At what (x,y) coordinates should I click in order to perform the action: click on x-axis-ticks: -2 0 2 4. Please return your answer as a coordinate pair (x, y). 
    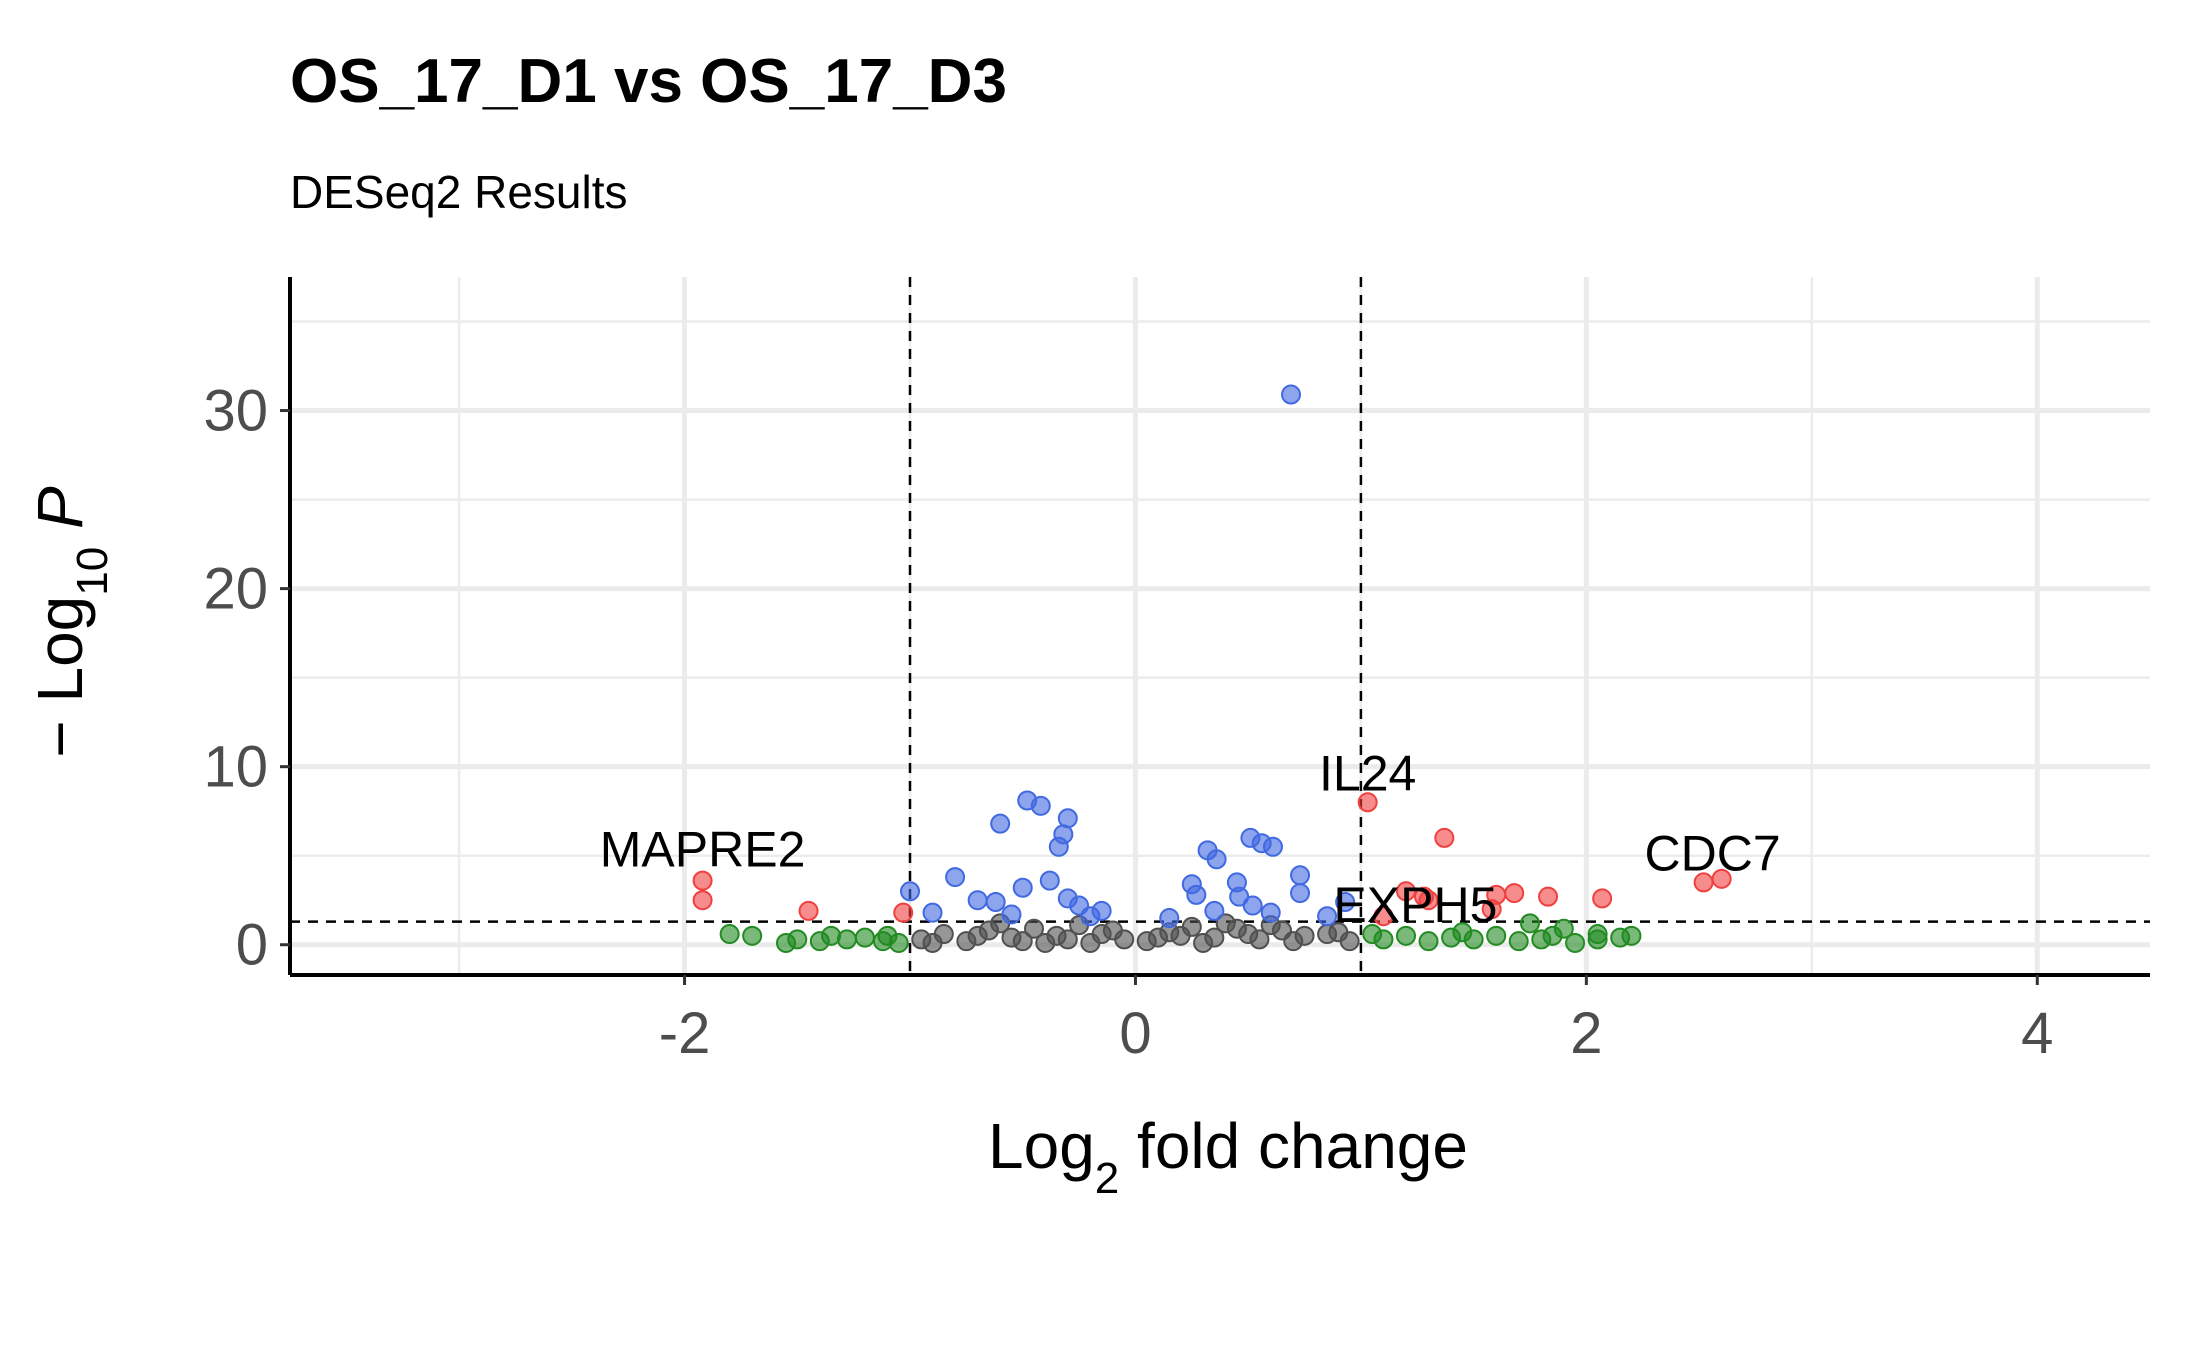
    Looking at the image, I should click on (1356, 1020).